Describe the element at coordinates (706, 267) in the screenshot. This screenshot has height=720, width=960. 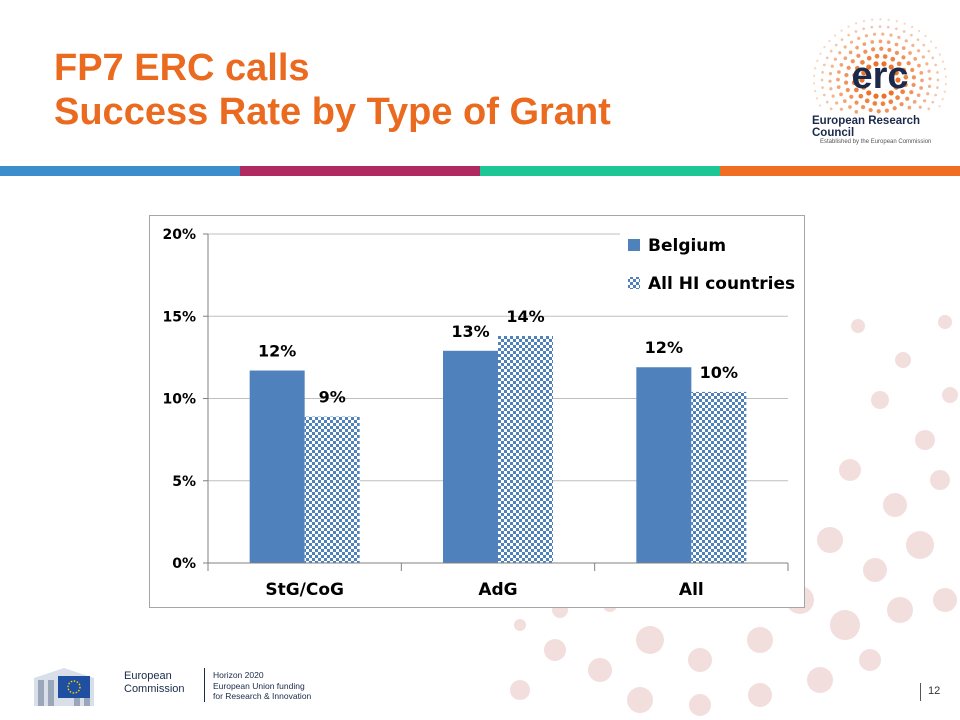
I see `legend-box` at that location.